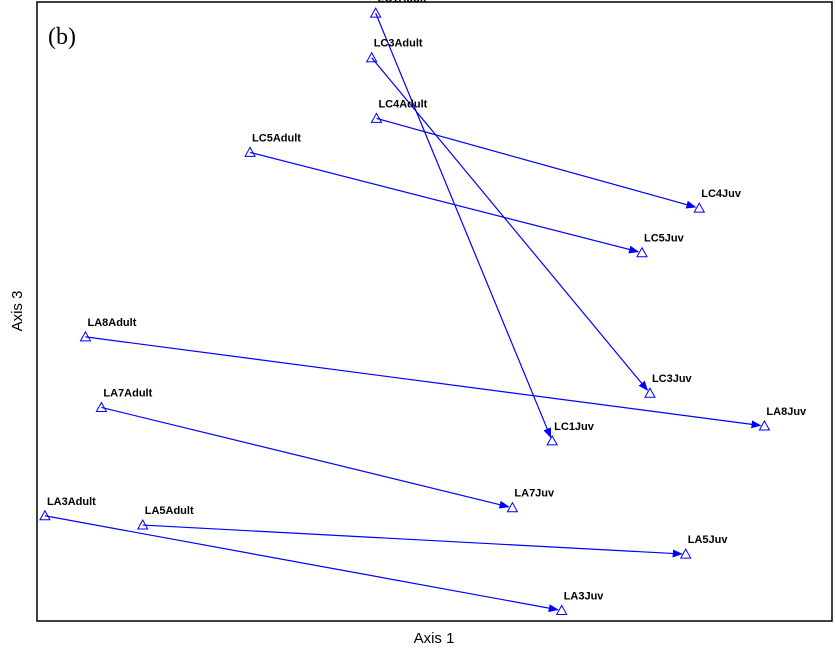 The height and width of the screenshot is (652, 836). Describe the element at coordinates (398, 44) in the screenshot. I see `point-label-LC3Adult: LC3Adult` at that location.